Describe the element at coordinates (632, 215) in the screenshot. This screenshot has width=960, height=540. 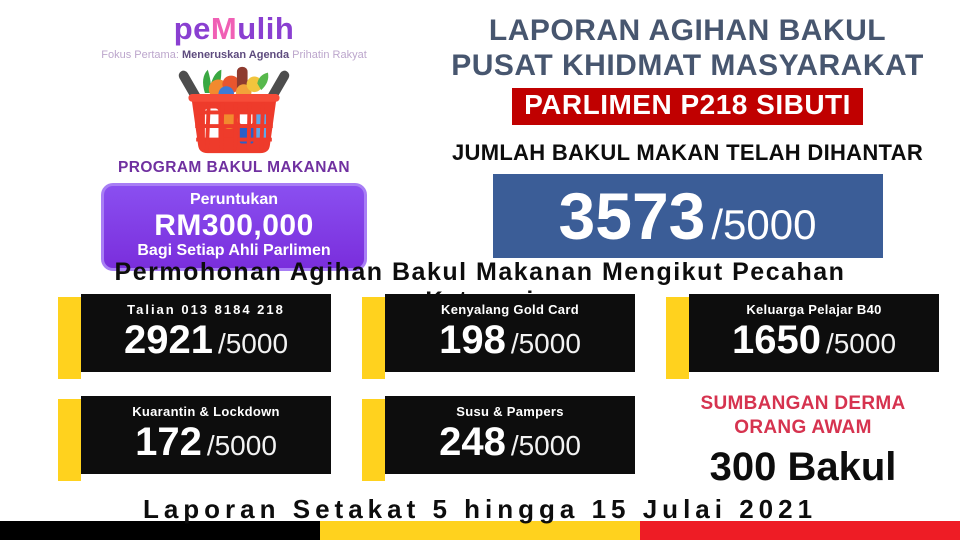
I see `total-delivered-value: 3573` at that location.